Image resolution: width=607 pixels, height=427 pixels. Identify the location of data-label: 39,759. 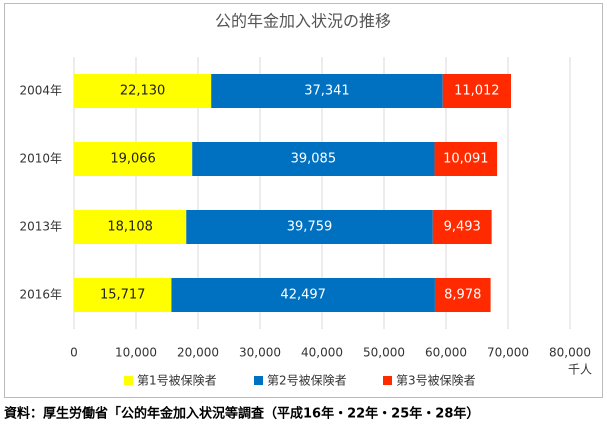
(310, 227).